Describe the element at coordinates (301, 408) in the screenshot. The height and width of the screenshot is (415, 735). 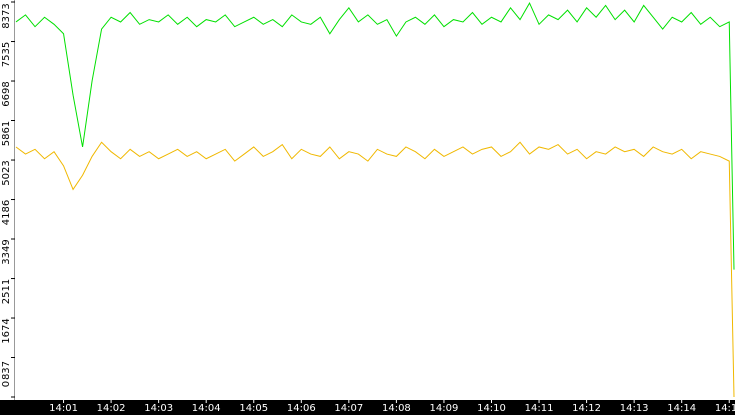
I see `x-tick-label: 14:06` at that location.